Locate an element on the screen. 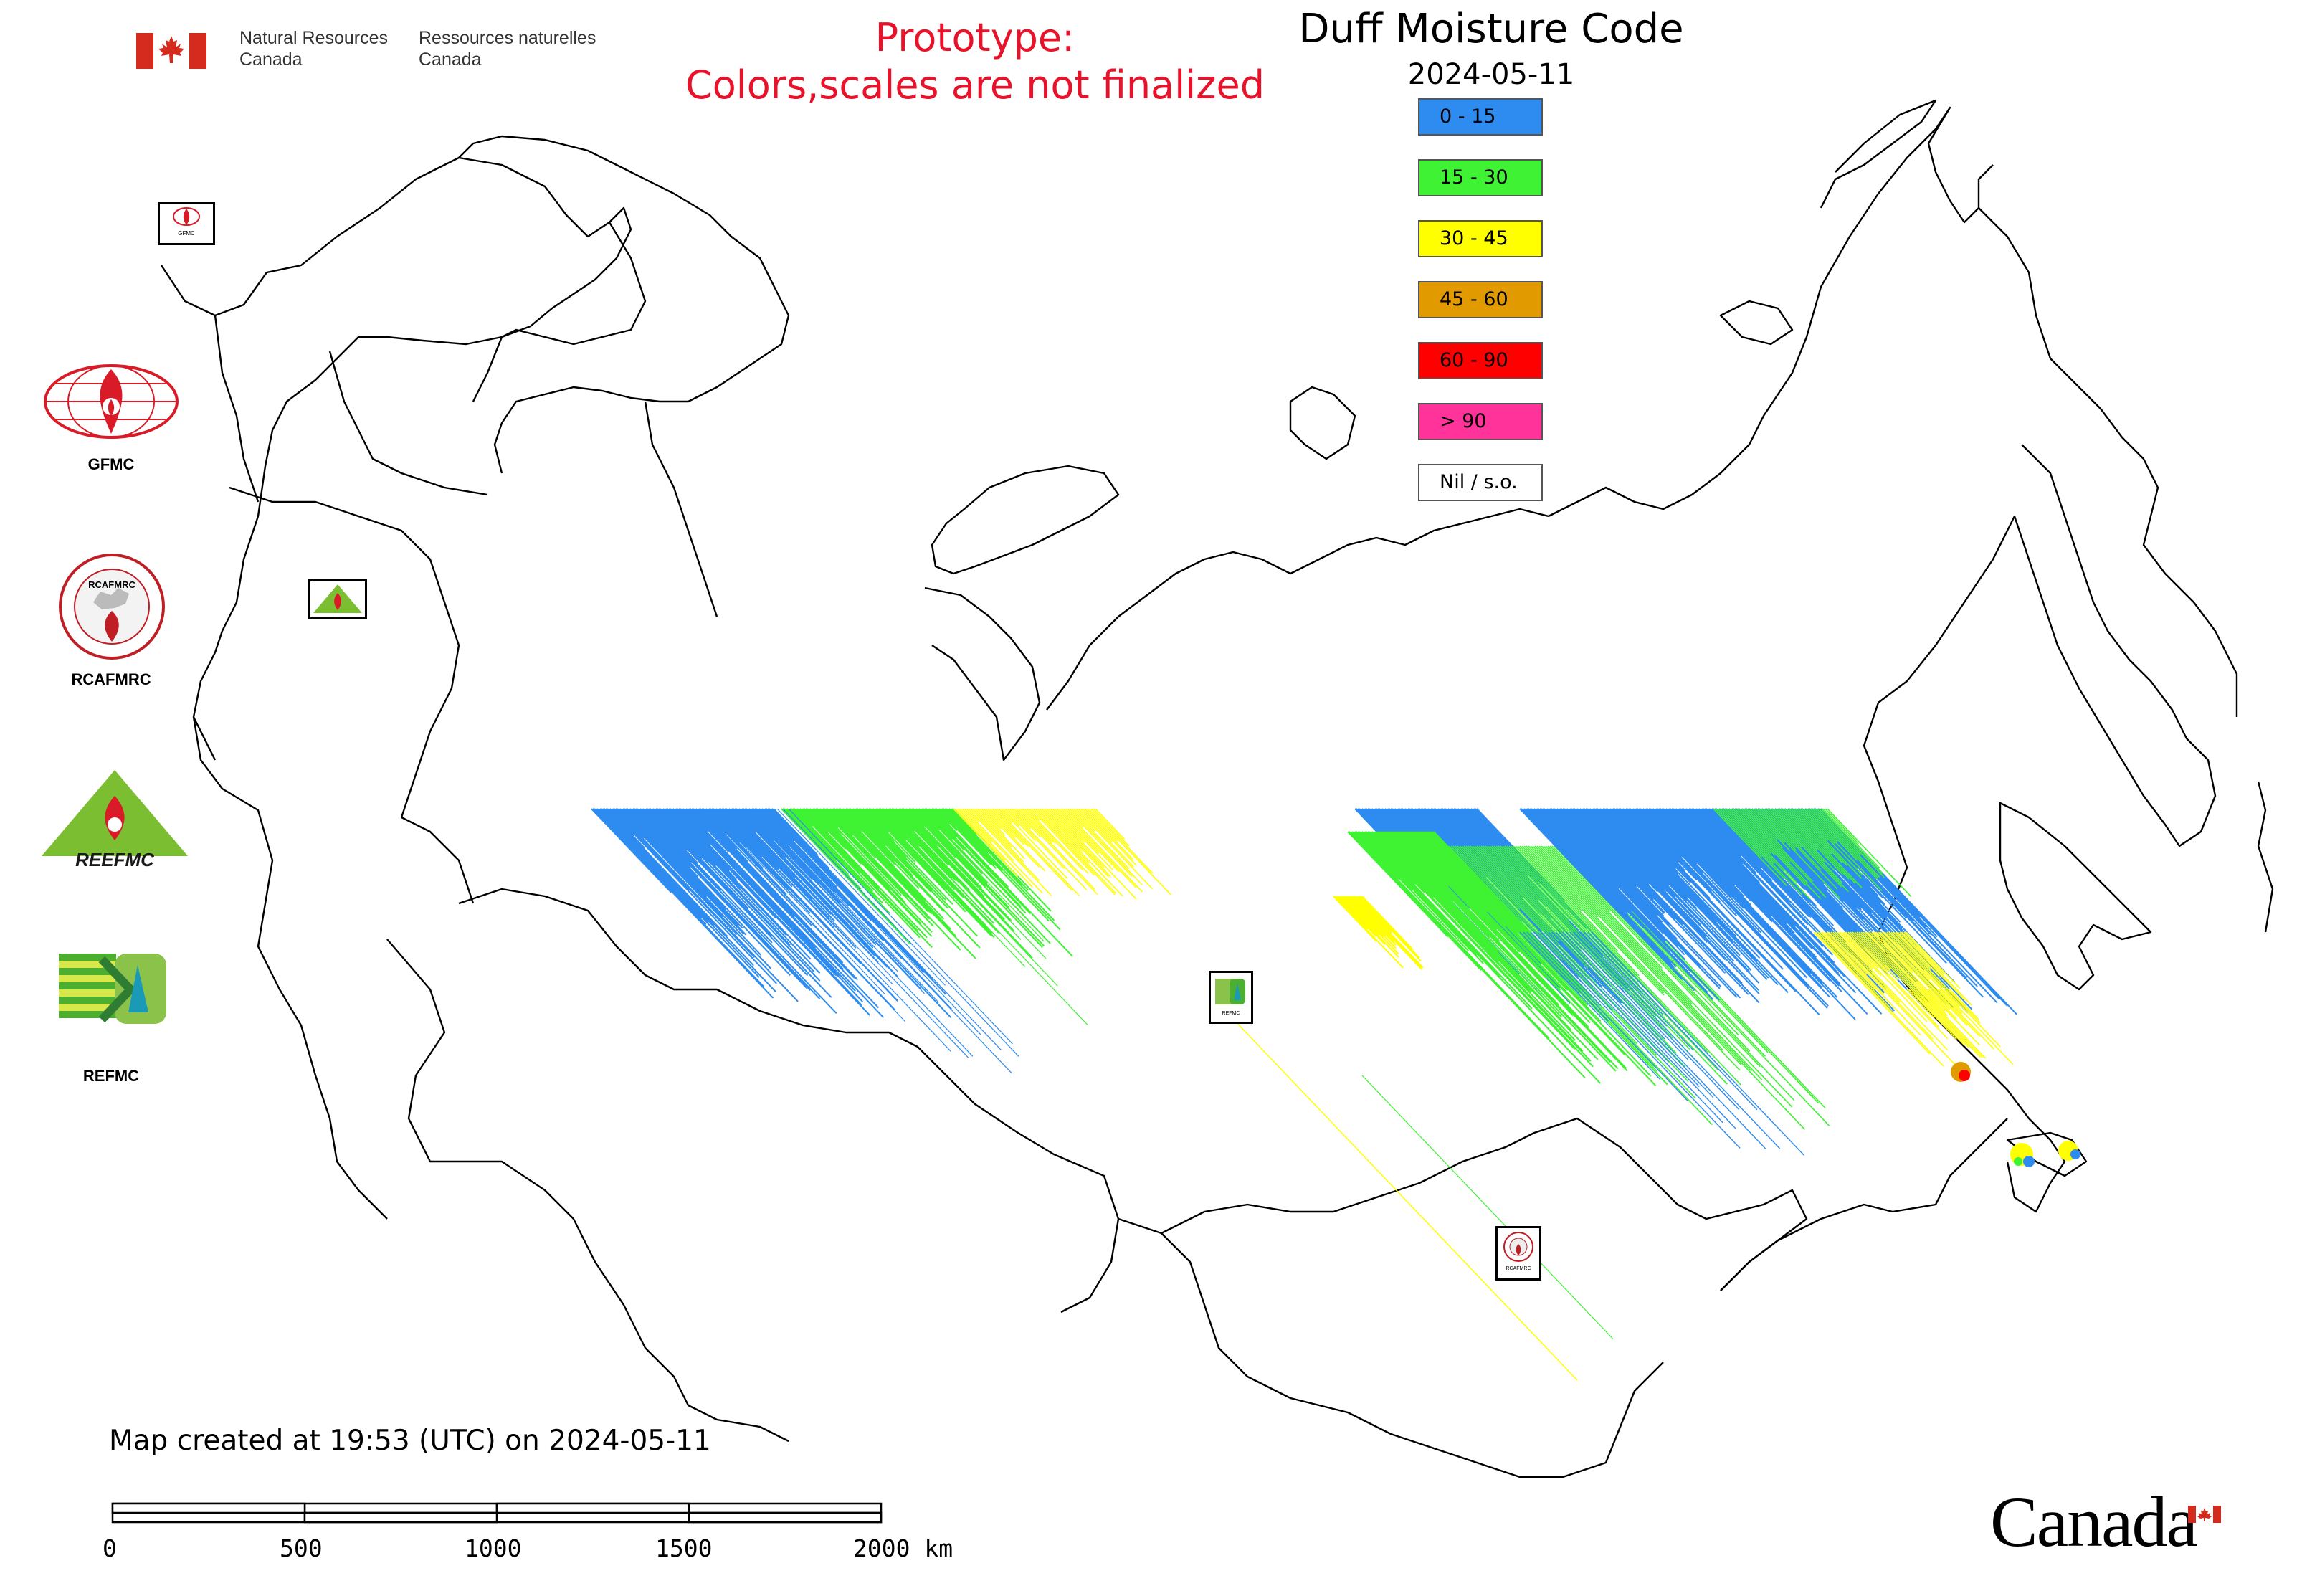 The width and height of the screenshot is (2302, 1596). coastline-primorye is located at coordinates (1972, 1072).